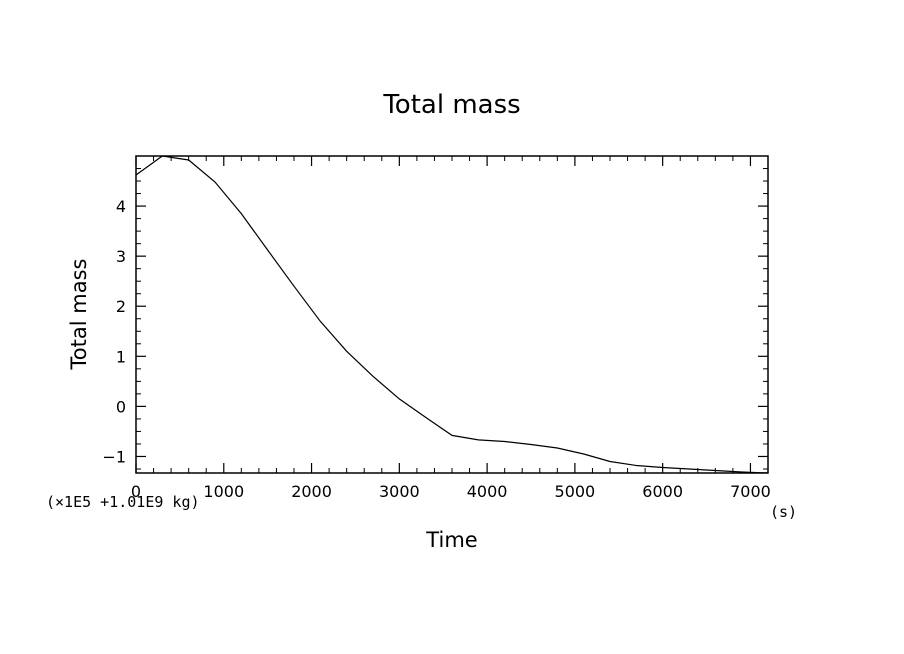  What do you see at coordinates (121, 356) in the screenshot?
I see `y-tick-label: 1` at bounding box center [121, 356].